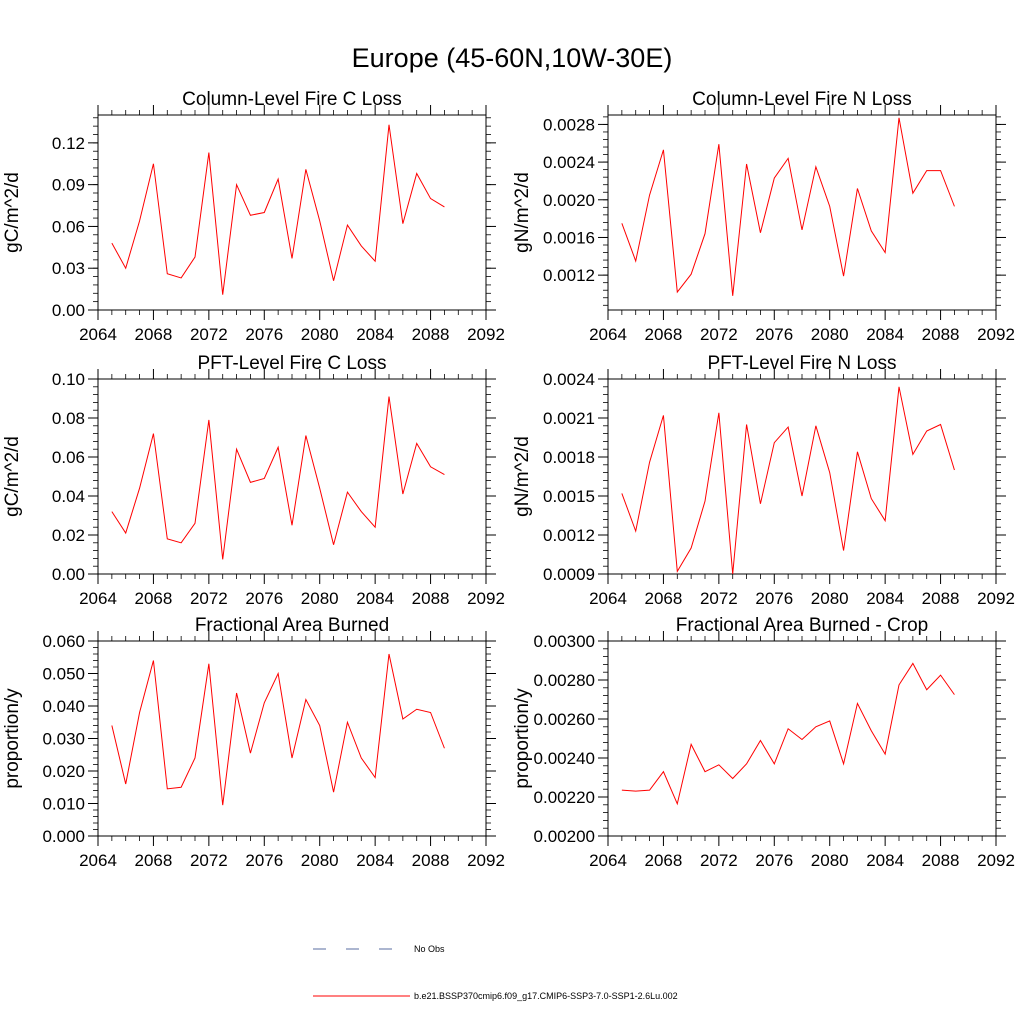 The width and height of the screenshot is (1024, 1024). Describe the element at coordinates (63, 771) in the screenshot. I see `y-tick-label: 0.020` at that location.